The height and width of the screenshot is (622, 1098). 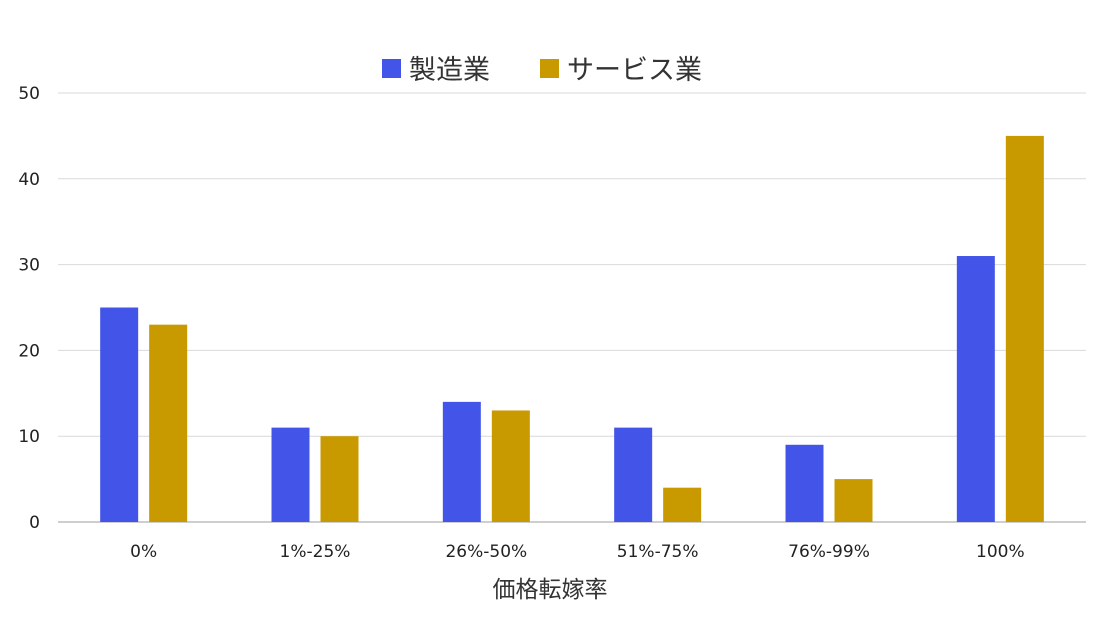 What do you see at coordinates (550, 590) in the screenshot?
I see `x-axis-title: 価格転嫁率` at bounding box center [550, 590].